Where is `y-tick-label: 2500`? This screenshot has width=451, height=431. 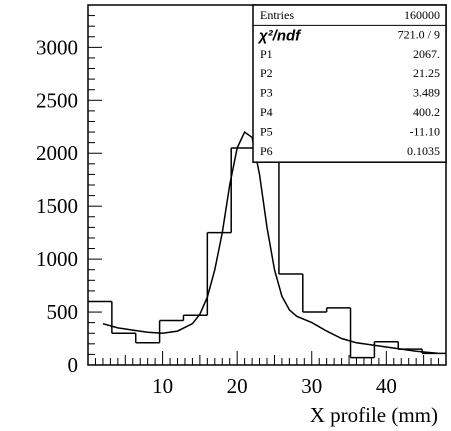 y-tick-label: 2500 is located at coordinates (57, 100).